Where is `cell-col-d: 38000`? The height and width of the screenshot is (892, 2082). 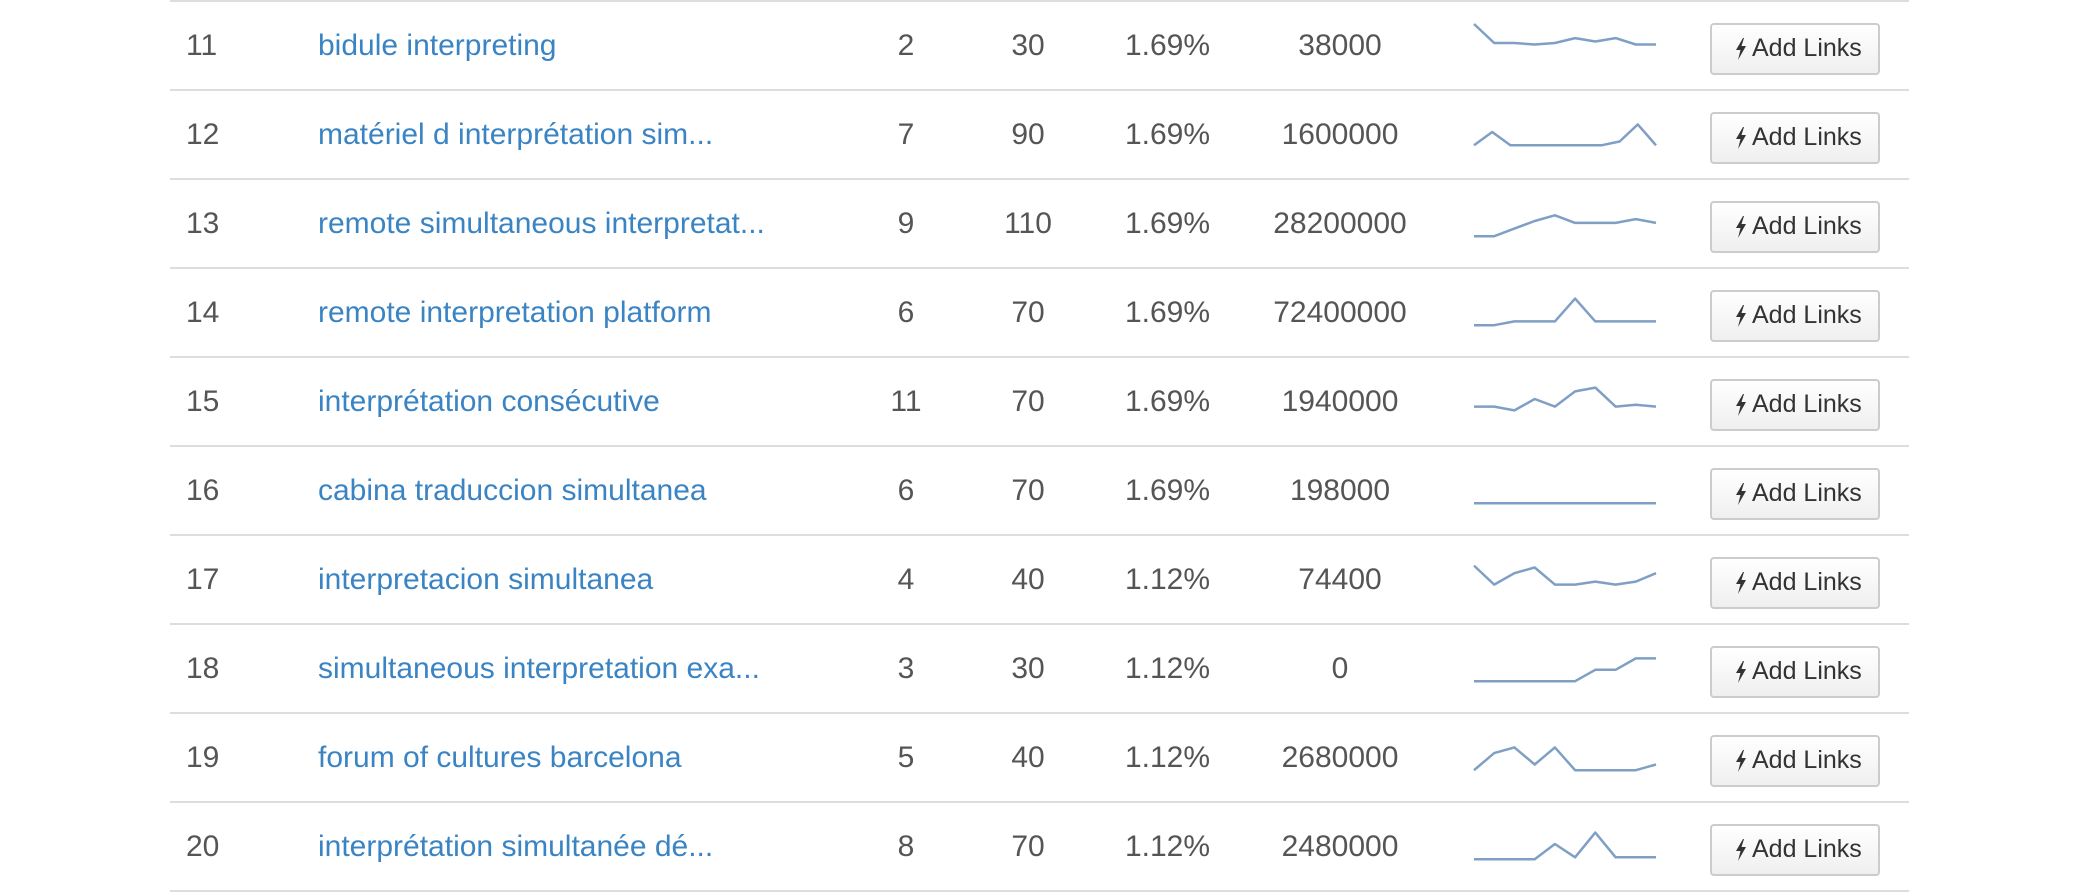 cell-col-d: 38000 is located at coordinates (1340, 45).